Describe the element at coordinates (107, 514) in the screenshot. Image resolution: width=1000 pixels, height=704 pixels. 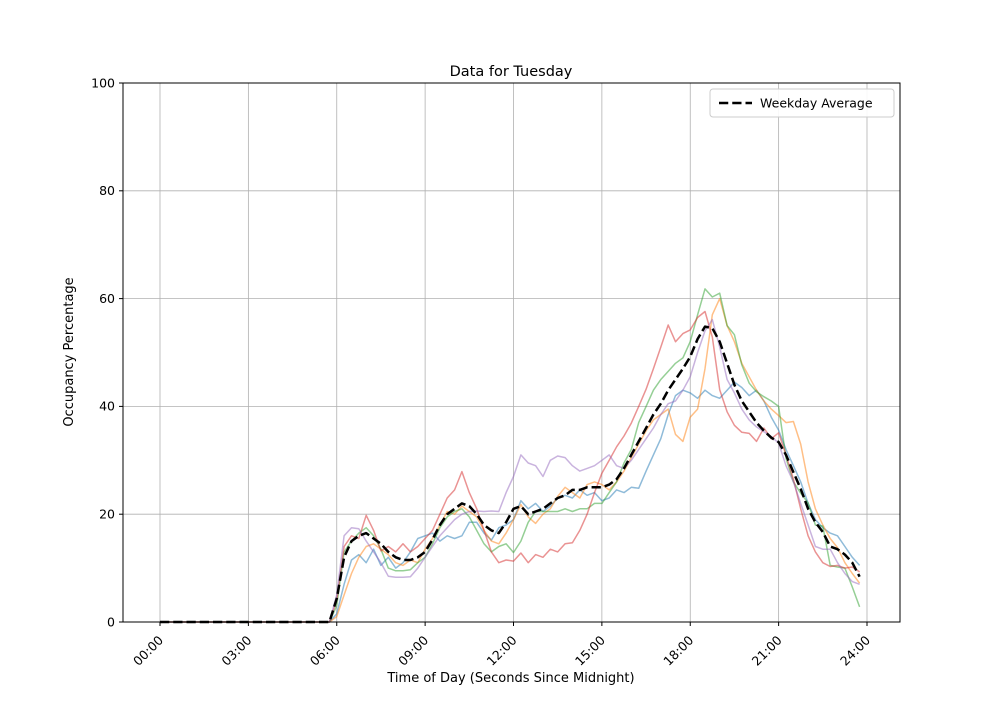
I see `y-tick-label: 20` at that location.